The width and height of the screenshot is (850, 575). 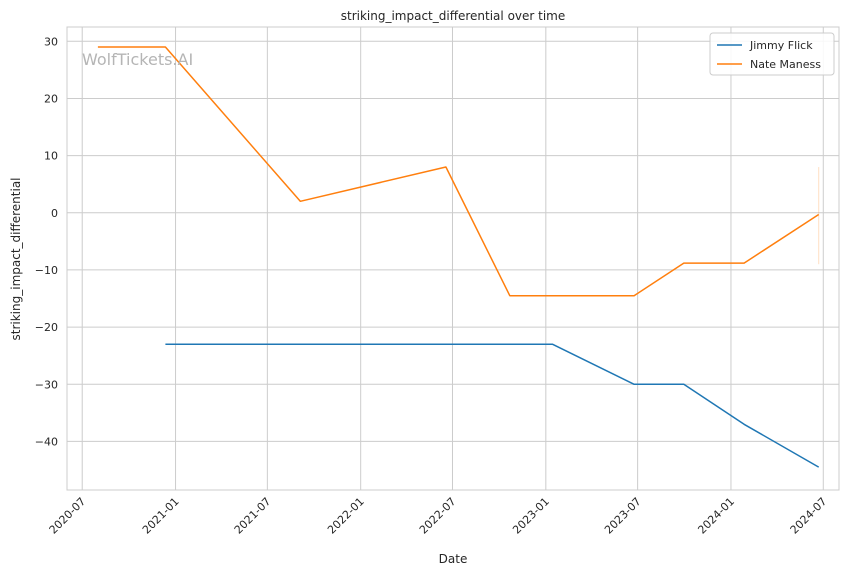 I want to click on y-tick-label: −30, so click(x=46, y=384).